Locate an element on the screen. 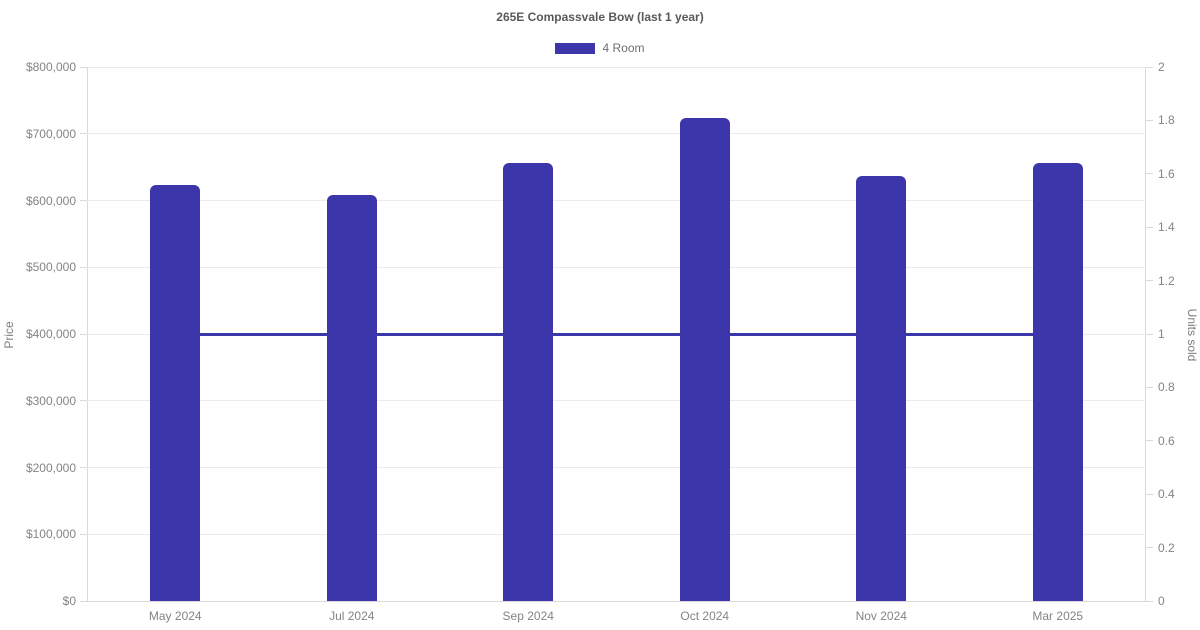 This screenshot has width=1200, height=630. bar-oct-2024 is located at coordinates (704, 359).